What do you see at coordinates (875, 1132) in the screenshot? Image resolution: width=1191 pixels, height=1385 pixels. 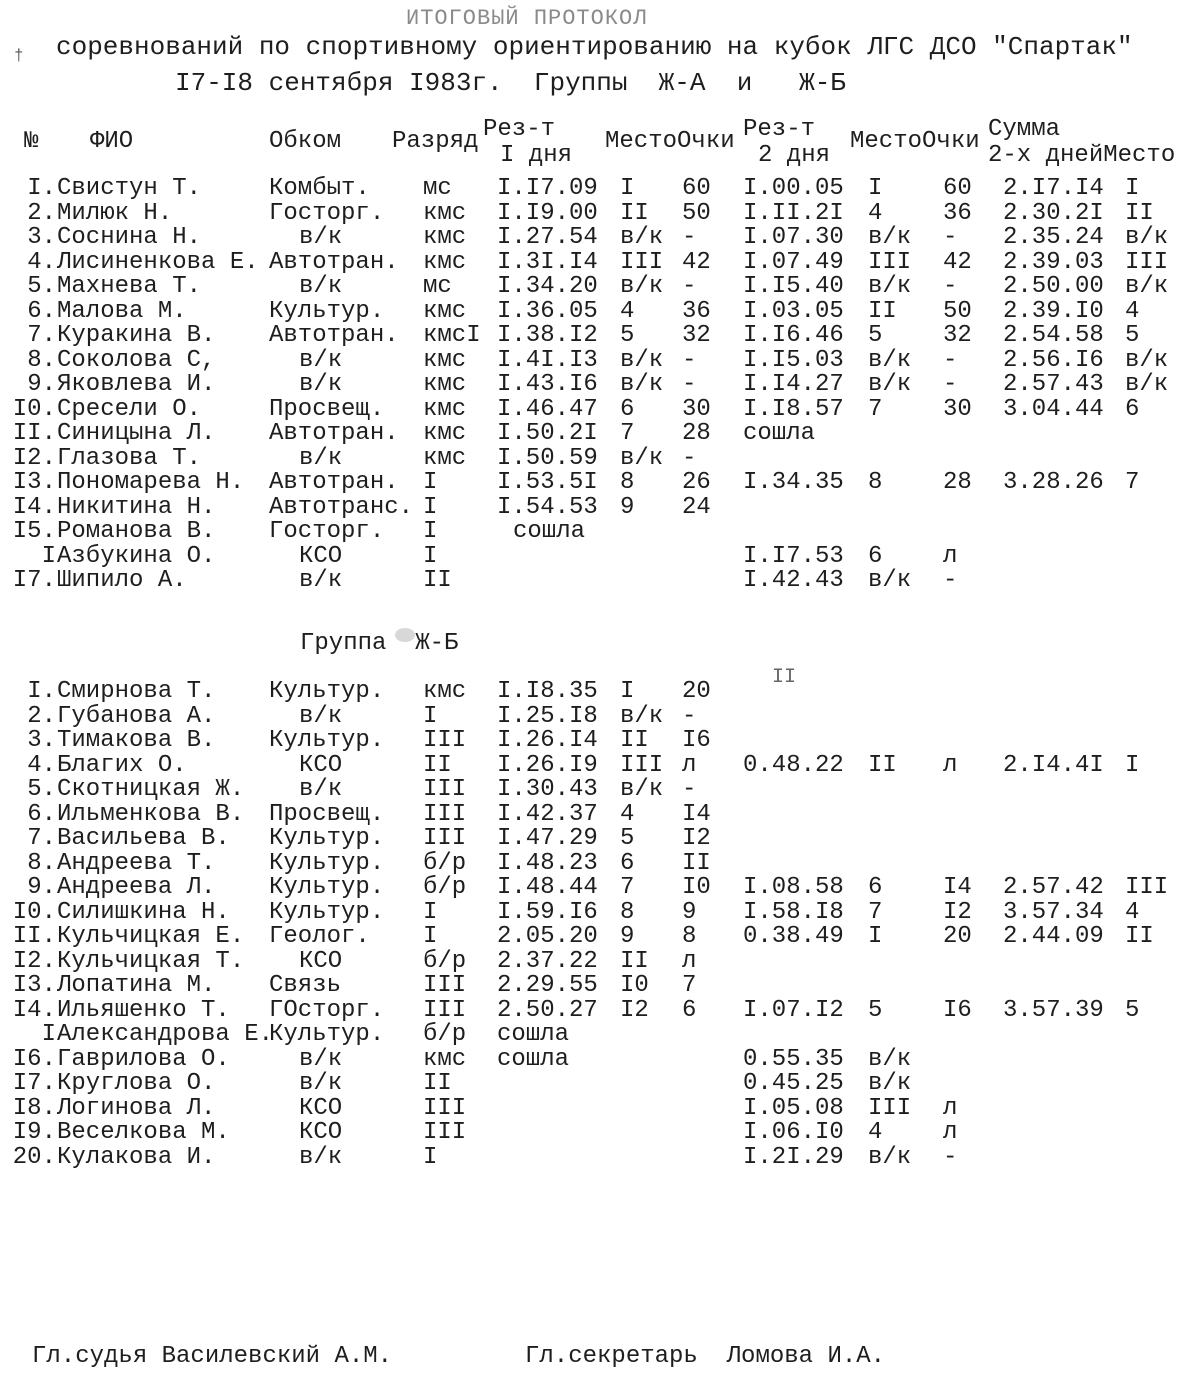 I see `day2-place: 4` at bounding box center [875, 1132].